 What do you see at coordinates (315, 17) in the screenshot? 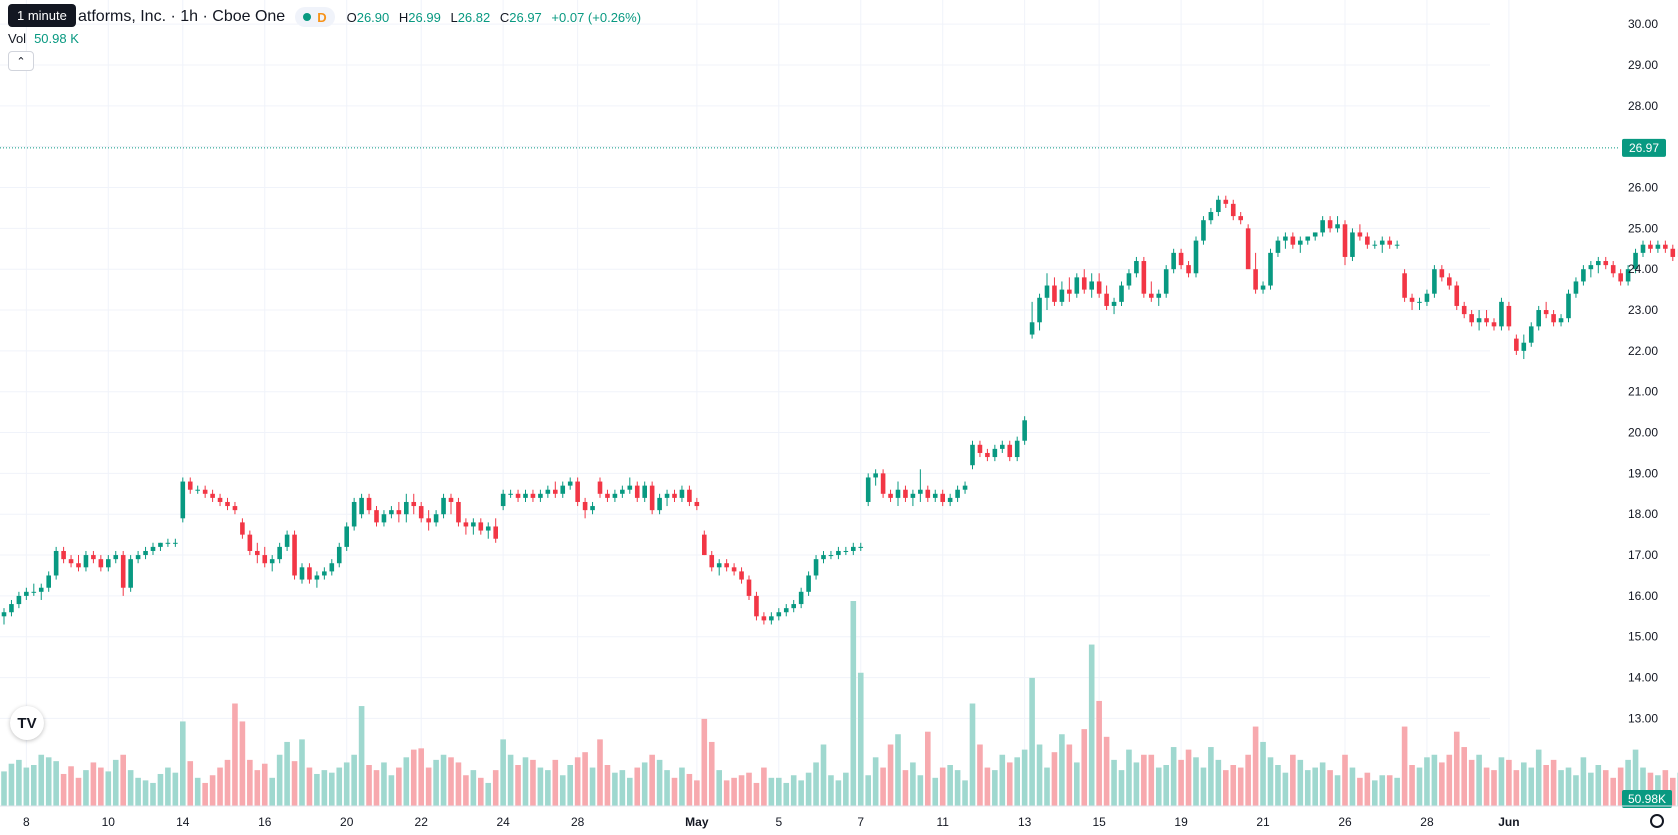
I see `market-status: D` at bounding box center [315, 17].